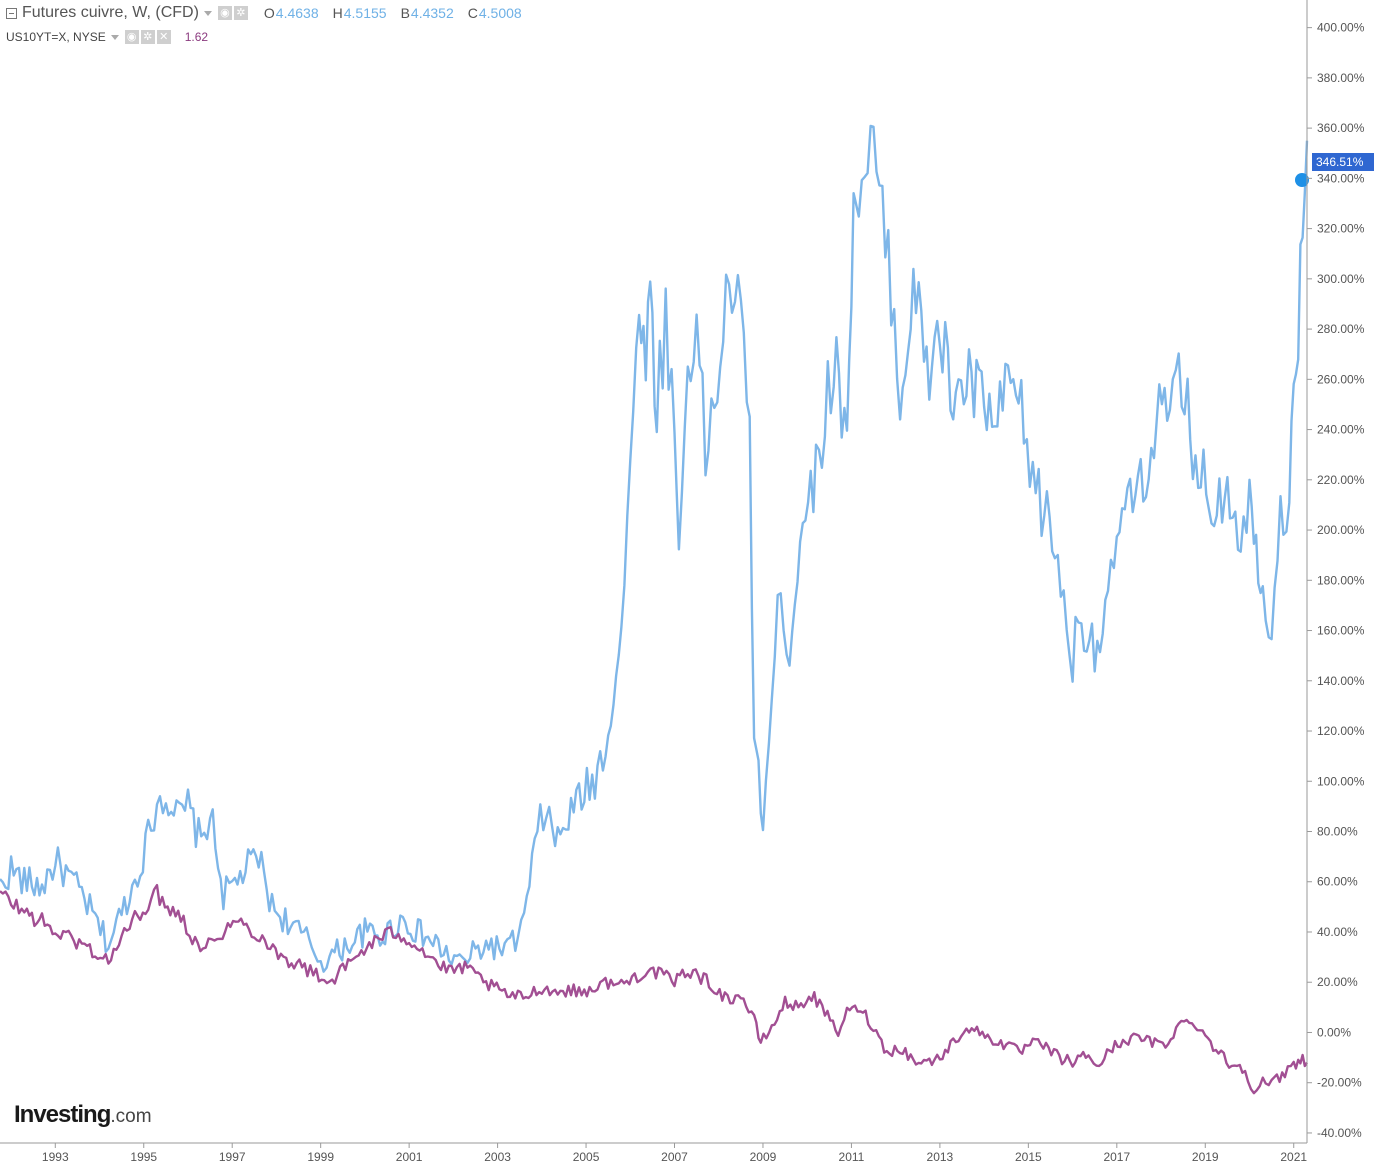  Describe the element at coordinates (1341, 128) in the screenshot. I see `y-tick-label: 360.00%` at that location.